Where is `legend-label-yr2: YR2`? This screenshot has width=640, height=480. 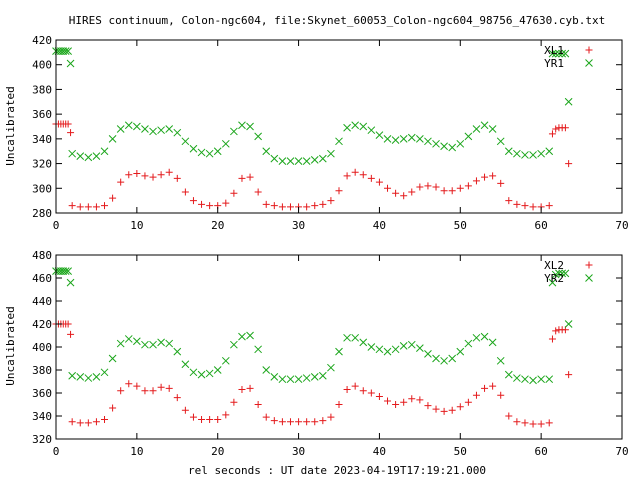
legend-label-yr2: YR2 is located at coordinates (554, 278).